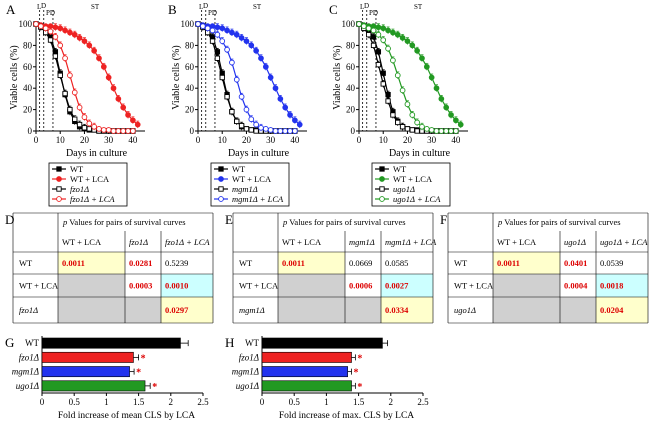 The height and width of the screenshot is (423, 650). I want to click on table-cell-value: 0.0401, so click(575, 263).